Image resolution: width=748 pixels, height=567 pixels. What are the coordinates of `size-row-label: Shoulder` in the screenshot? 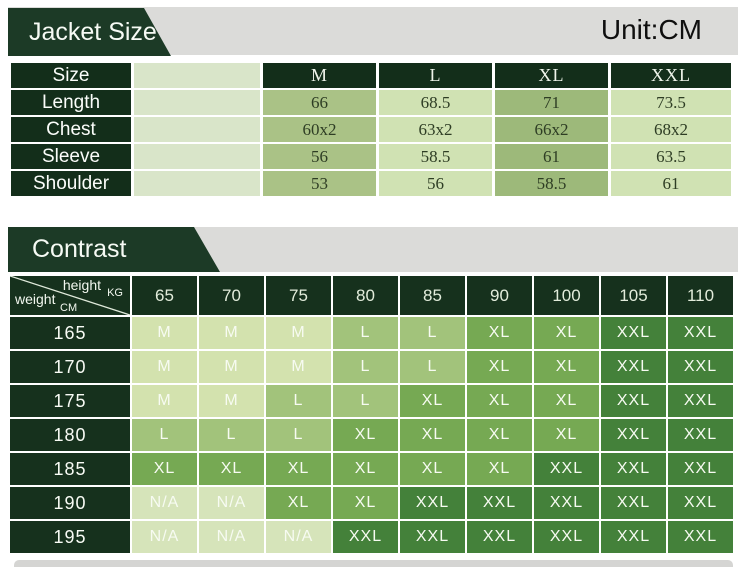 It's located at (71, 183).